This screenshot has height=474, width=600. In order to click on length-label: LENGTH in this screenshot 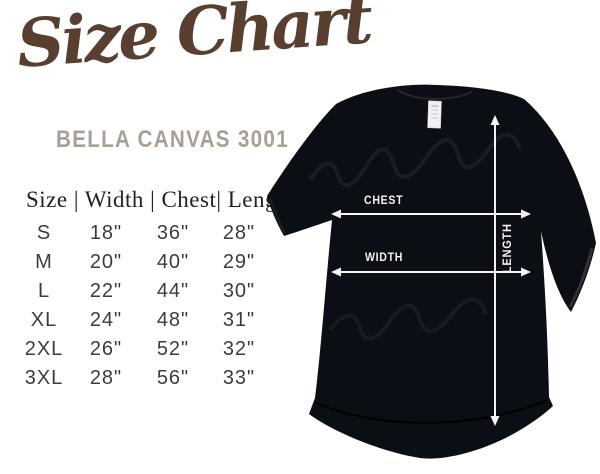, I will do `click(507, 248)`.